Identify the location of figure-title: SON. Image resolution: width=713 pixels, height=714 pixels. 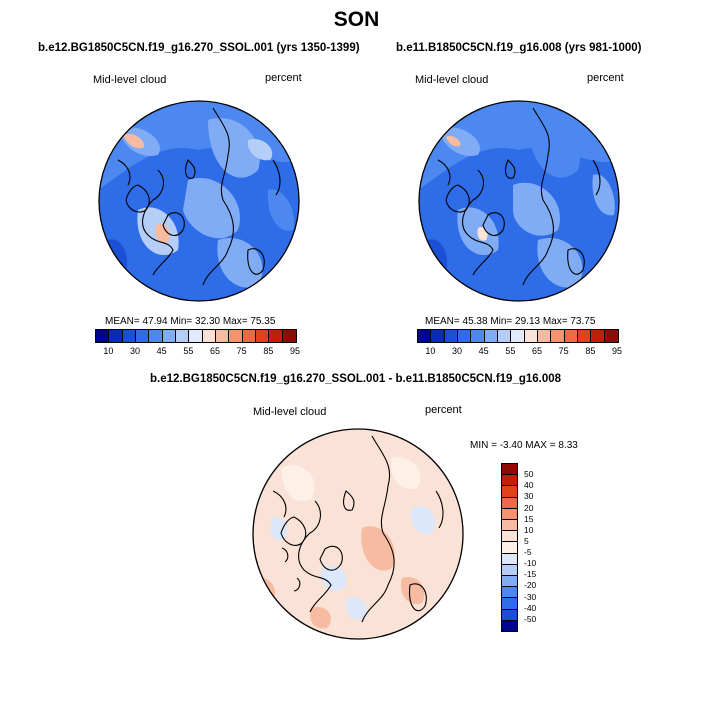
(356, 19).